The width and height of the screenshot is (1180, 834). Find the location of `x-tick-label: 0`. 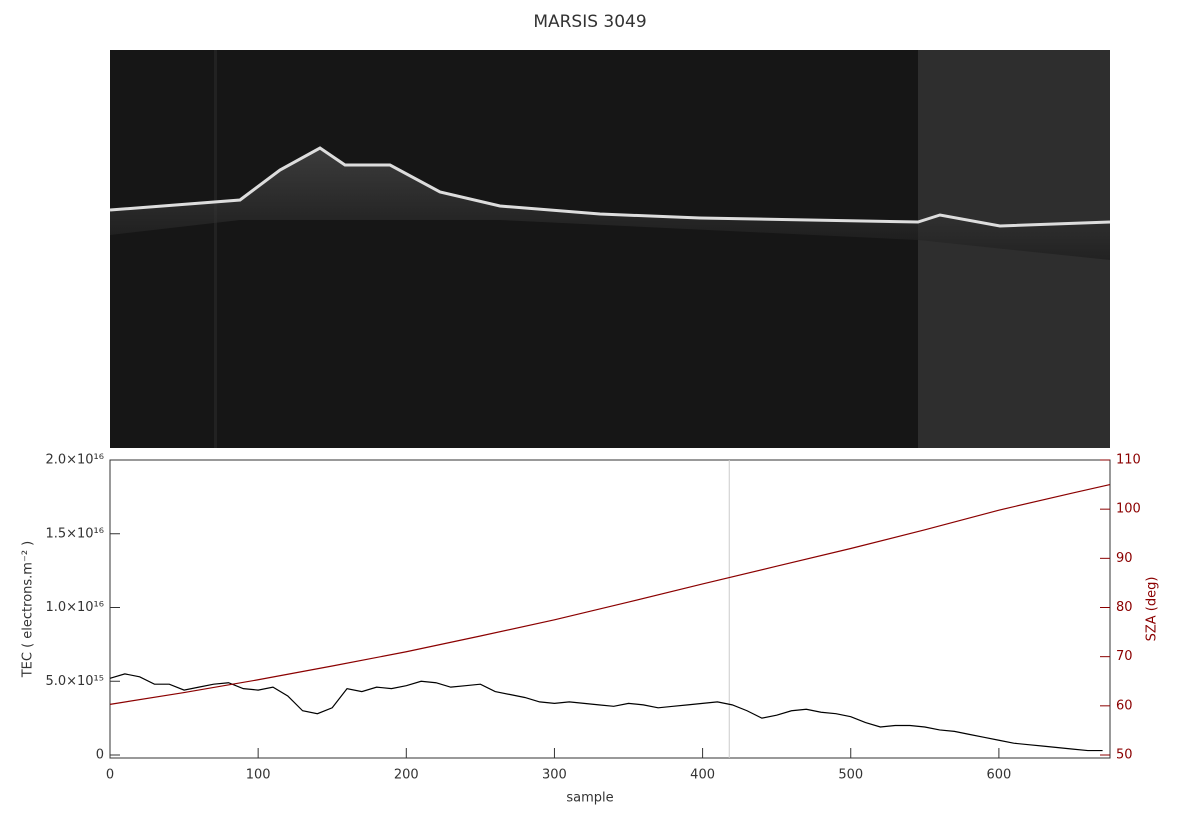

x-tick-label: 0 is located at coordinates (110, 775).